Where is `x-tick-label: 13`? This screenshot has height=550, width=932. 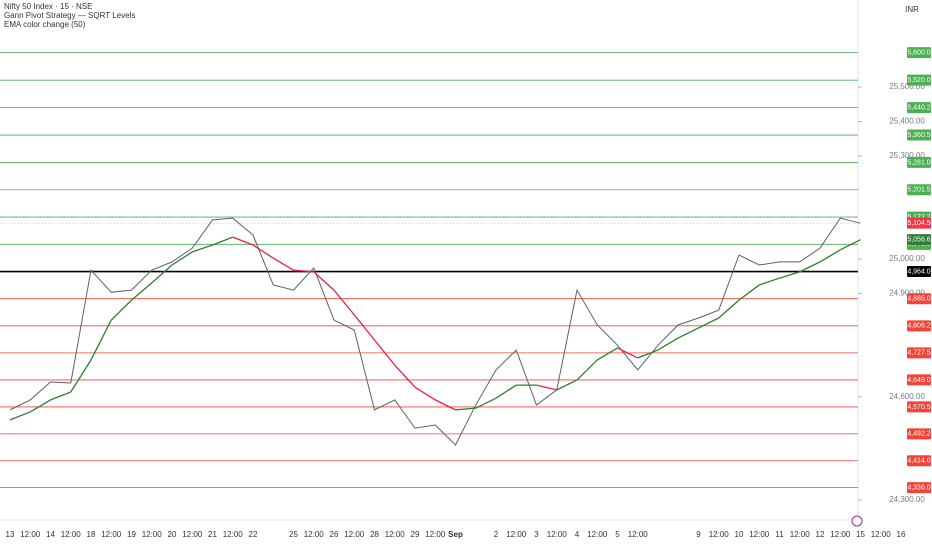
x-tick-label: 13 is located at coordinates (10, 534).